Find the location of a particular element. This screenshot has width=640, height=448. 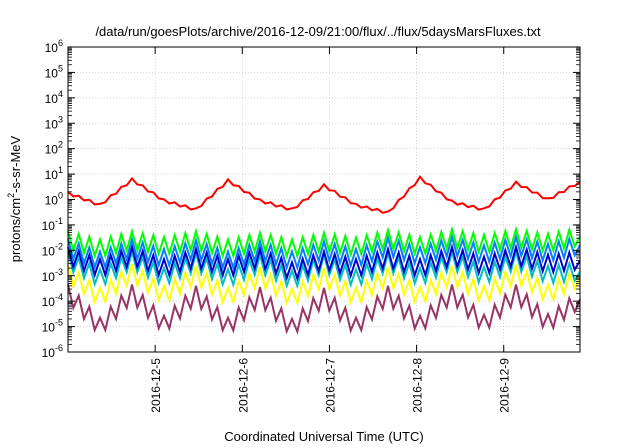

y-tick-label: 10⁻¹ is located at coordinates (52, 224).